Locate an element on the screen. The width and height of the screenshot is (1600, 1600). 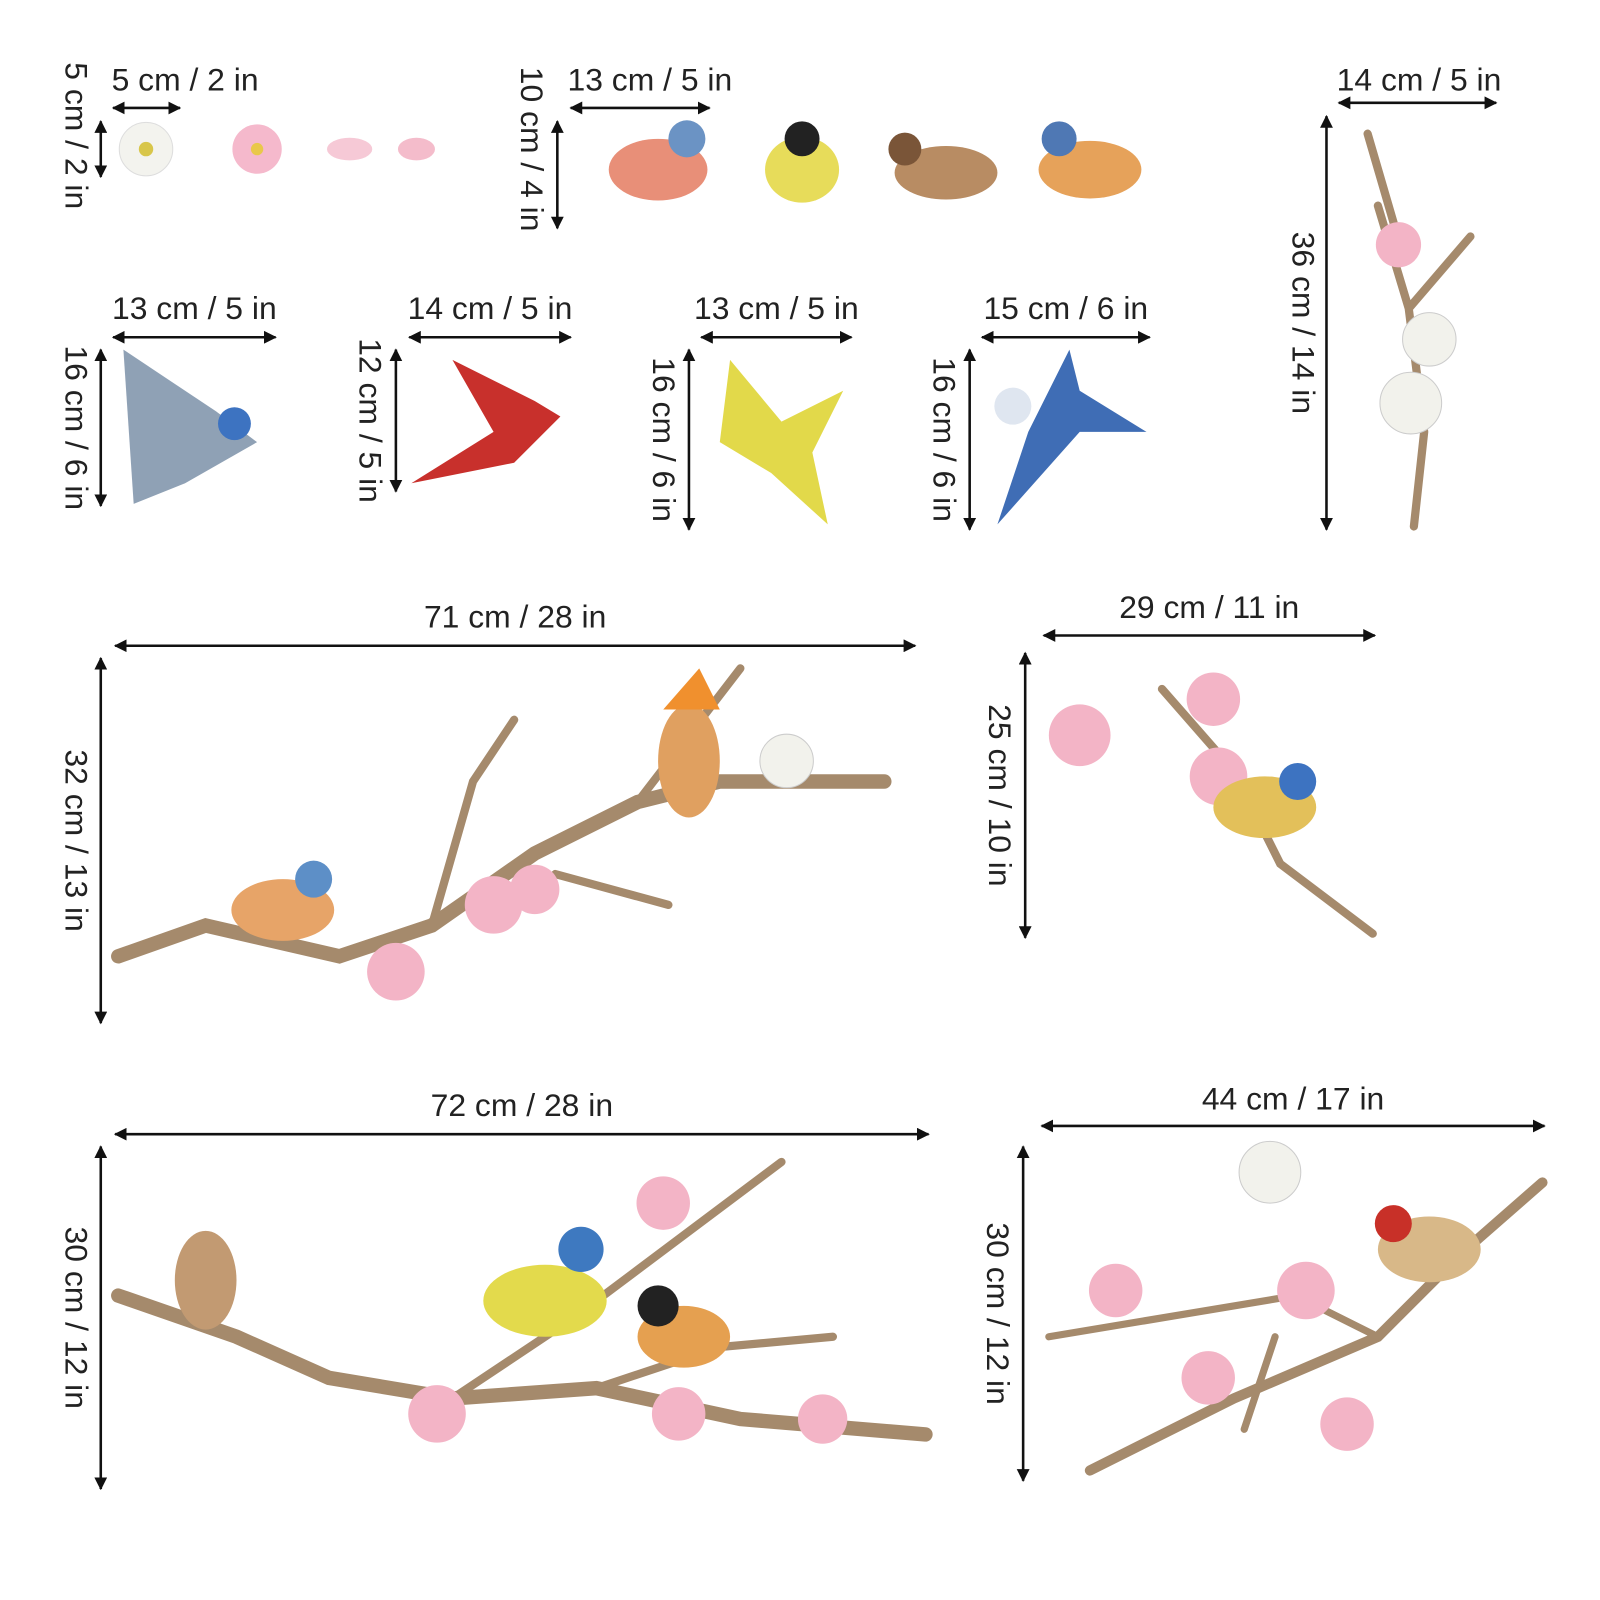
width-label: 44 cm / 17 in is located at coordinates (1293, 1099).